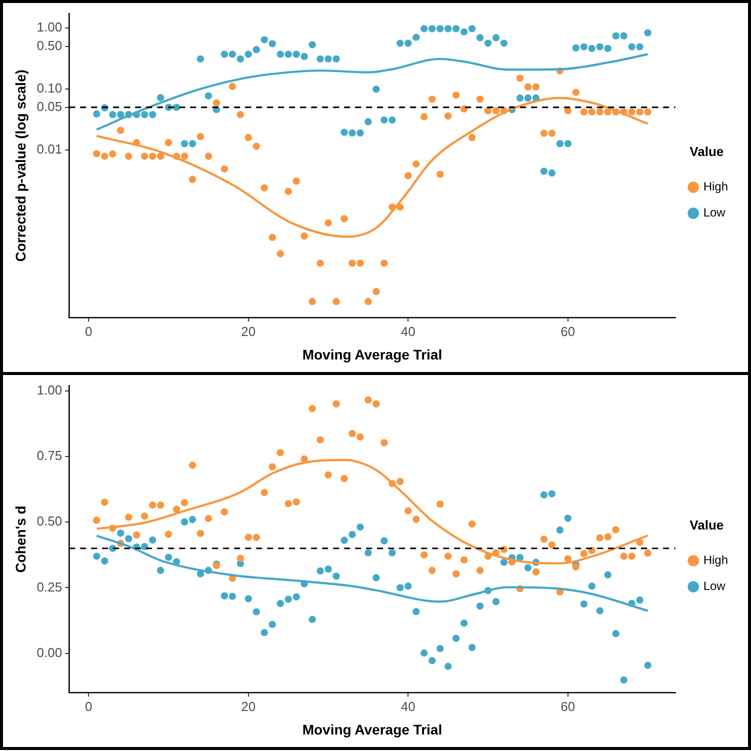 The width and height of the screenshot is (751, 751). Describe the element at coordinates (49, 149) in the screenshot. I see `y-tick-label: 0.01` at that location.